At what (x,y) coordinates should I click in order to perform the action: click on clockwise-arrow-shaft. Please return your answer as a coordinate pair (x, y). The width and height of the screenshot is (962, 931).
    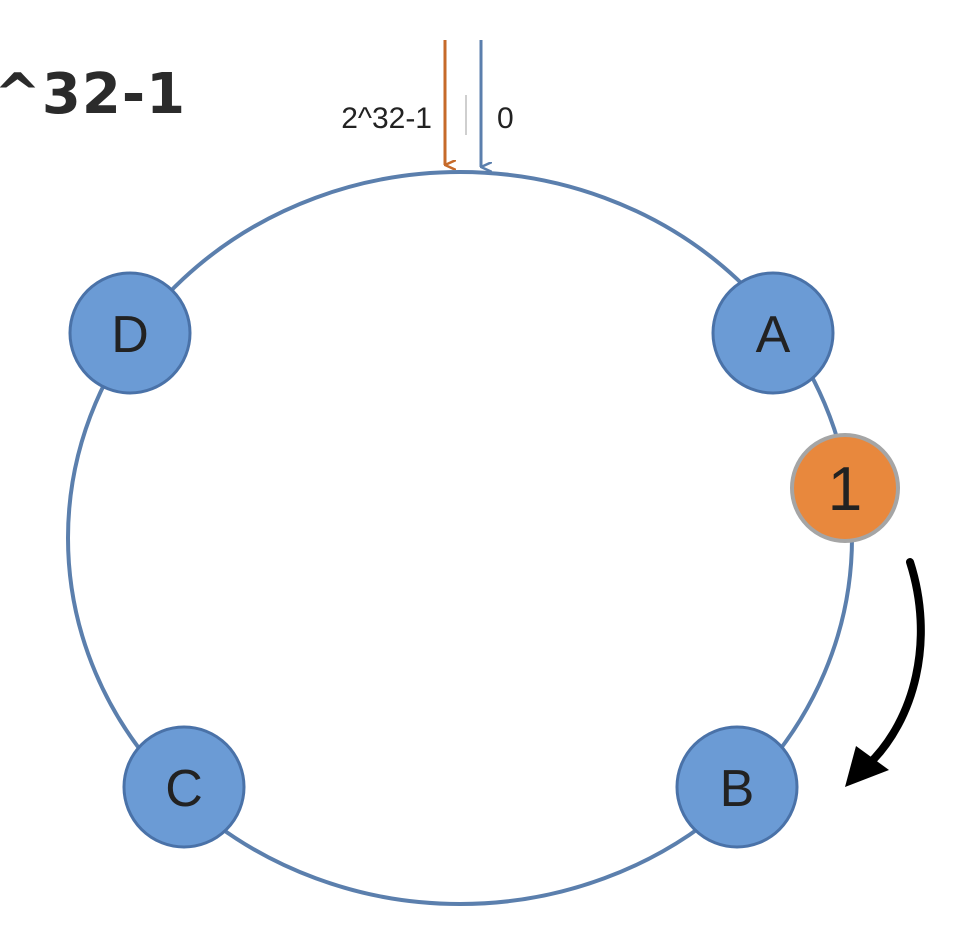
    Looking at the image, I should click on (894, 663).